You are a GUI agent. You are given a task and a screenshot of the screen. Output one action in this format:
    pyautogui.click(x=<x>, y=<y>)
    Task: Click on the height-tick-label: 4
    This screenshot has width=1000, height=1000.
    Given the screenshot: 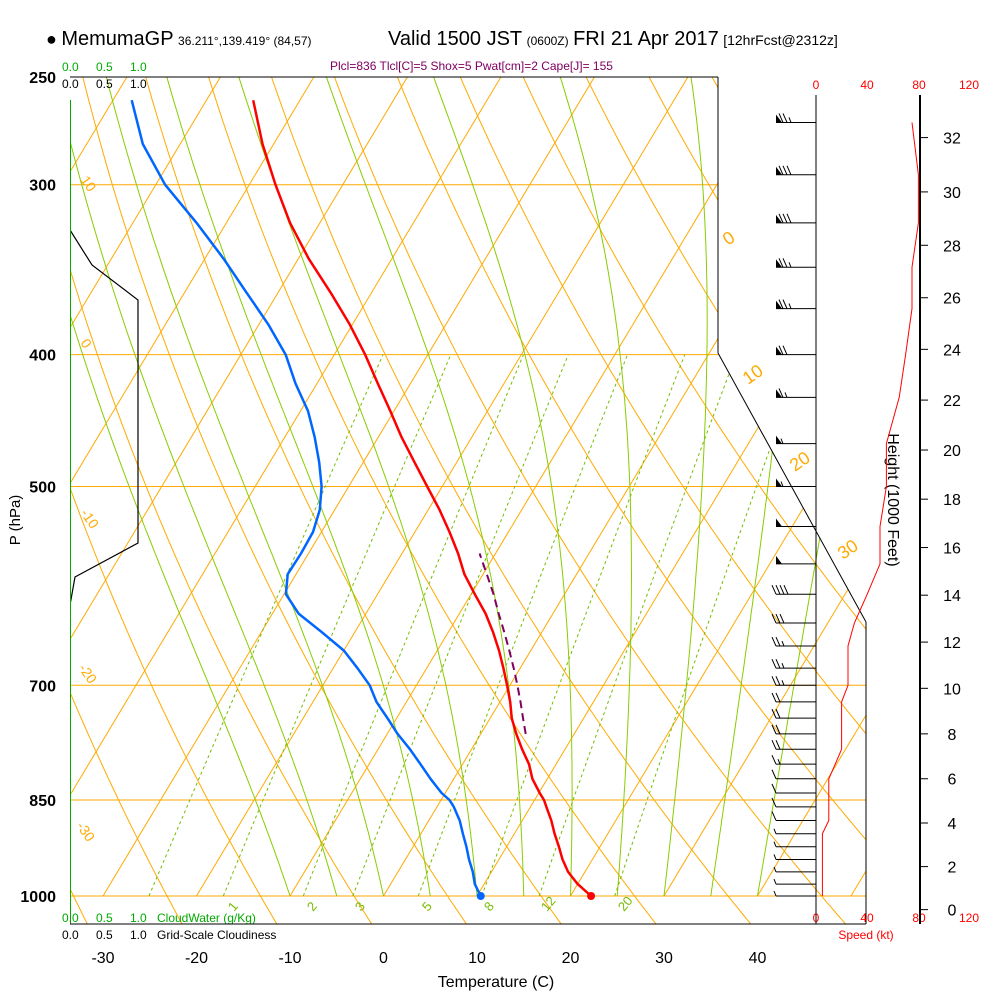 What is the action you would take?
    pyautogui.click(x=952, y=824)
    